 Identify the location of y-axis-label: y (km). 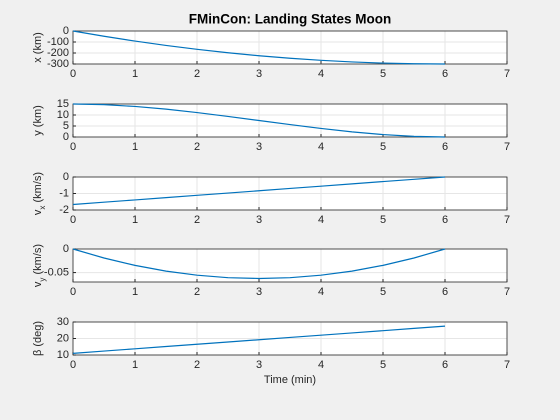
(38, 120).